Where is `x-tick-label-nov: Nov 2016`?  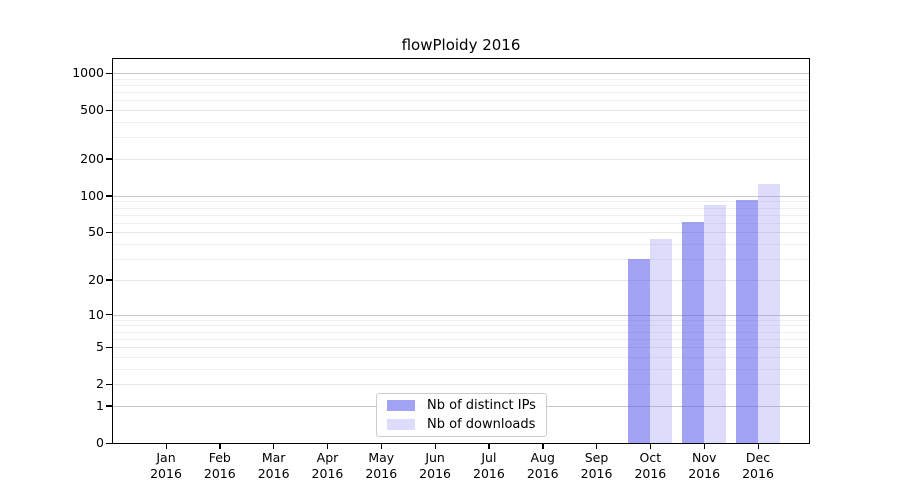
x-tick-label-nov: Nov 2016 is located at coordinates (704, 466).